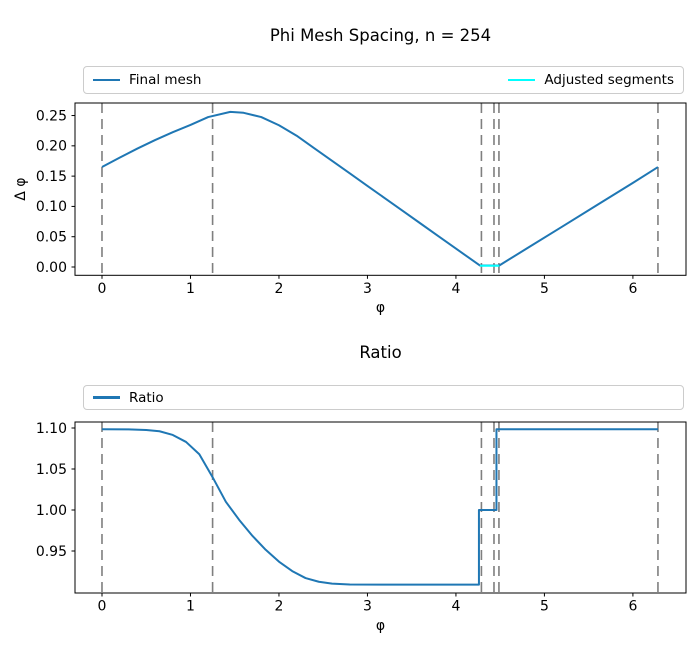 The width and height of the screenshot is (700, 650). Describe the element at coordinates (522, 80) in the screenshot. I see `adjusted-segments-legend-swatch` at that location.